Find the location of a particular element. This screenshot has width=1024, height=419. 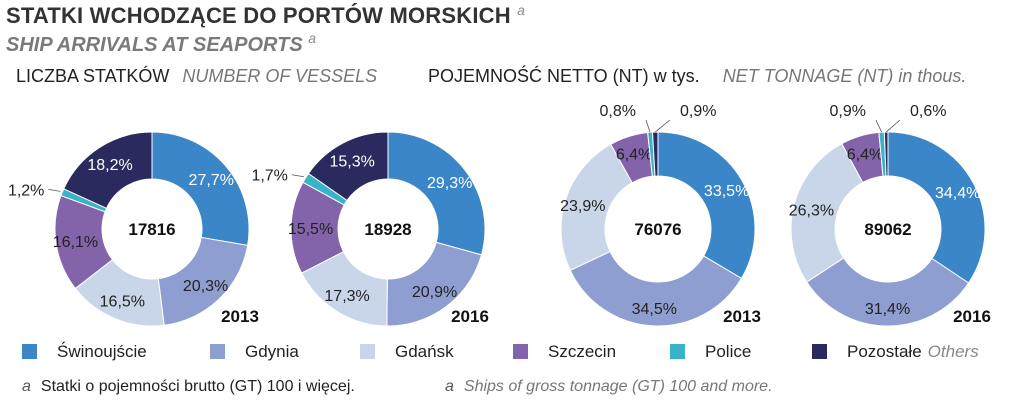

data-label: 23,9% is located at coordinates (582, 206).